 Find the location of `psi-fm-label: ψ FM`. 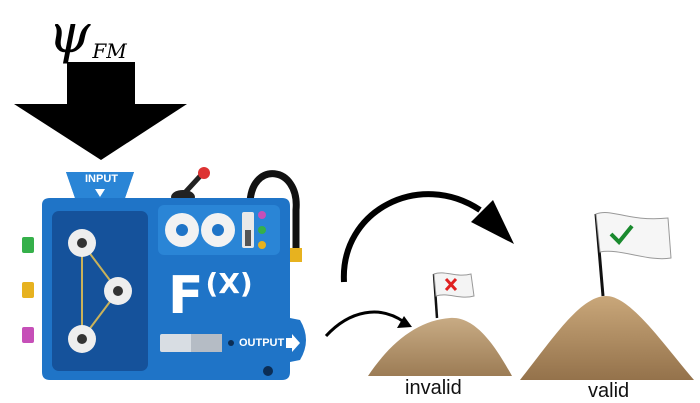

psi-fm-label: ψ FM is located at coordinates (87, 33).